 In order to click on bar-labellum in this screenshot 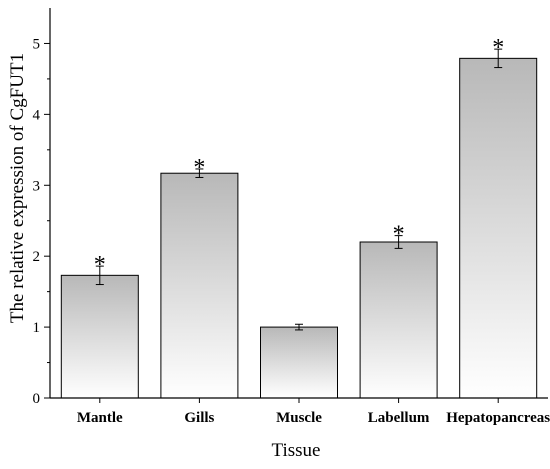, I will do `click(398, 320)`.